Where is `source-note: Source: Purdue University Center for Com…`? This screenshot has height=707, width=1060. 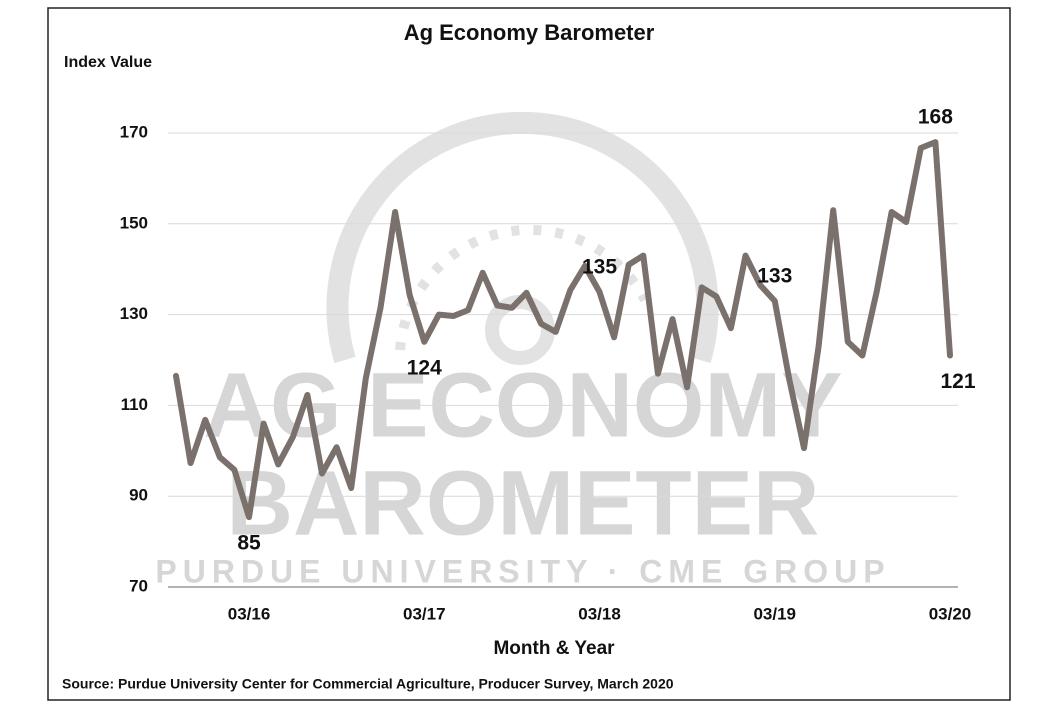 source-note: Source: Purdue University Center for Com… is located at coordinates (368, 684).